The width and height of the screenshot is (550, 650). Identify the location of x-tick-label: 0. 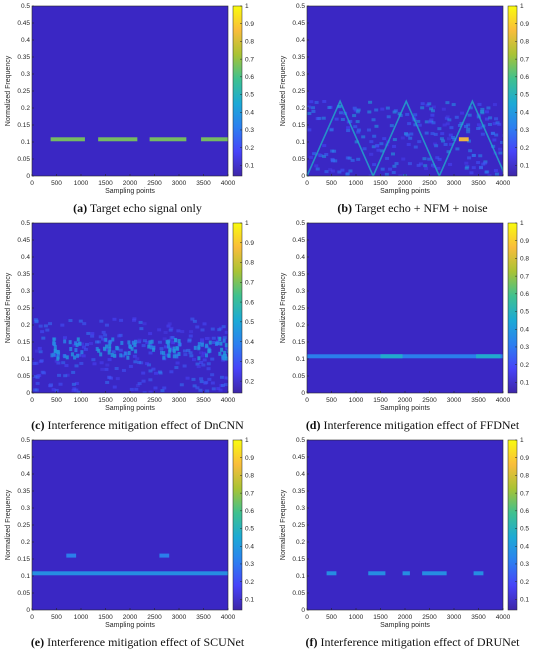
(32, 400).